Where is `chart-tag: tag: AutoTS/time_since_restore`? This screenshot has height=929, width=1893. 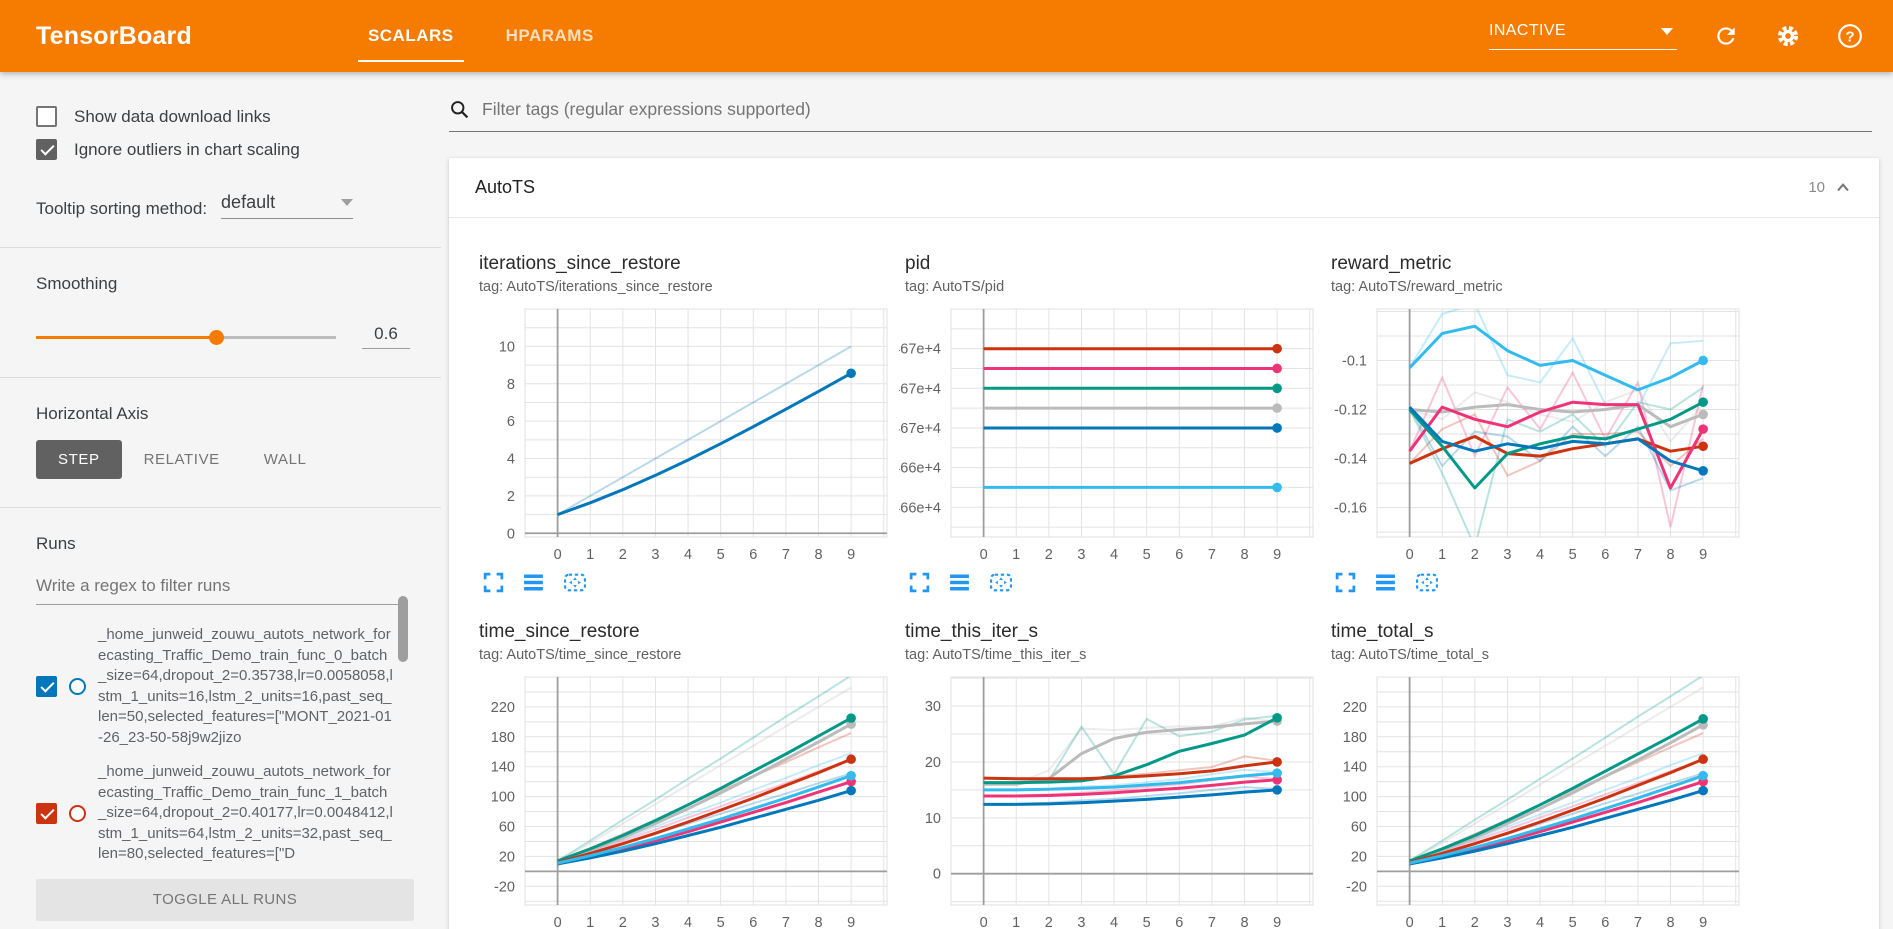 chart-tag: tag: AutoTS/time_since_restore is located at coordinates (580, 655).